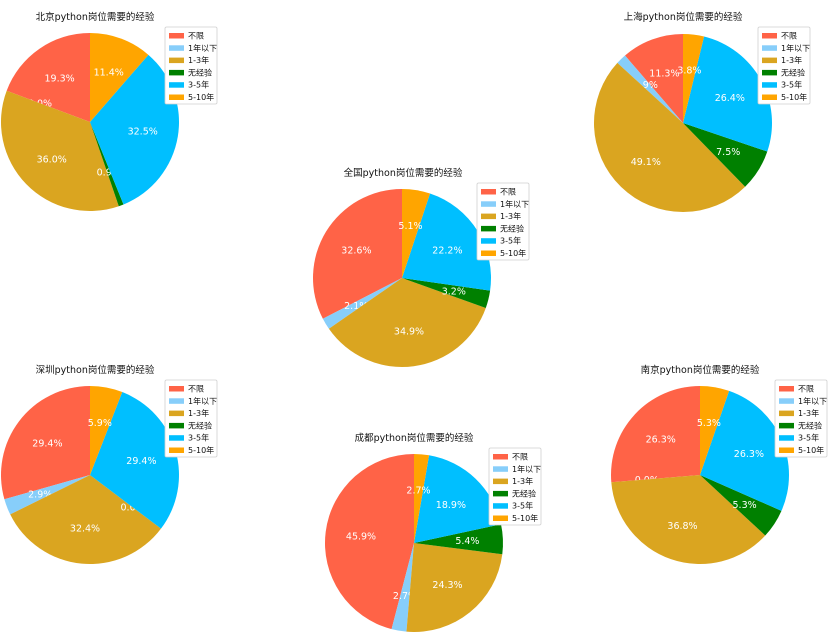 The width and height of the screenshot is (828, 632). What do you see at coordinates (709, 423) in the screenshot?
I see `pct-label-nanjing-5: 5.3%` at bounding box center [709, 423].